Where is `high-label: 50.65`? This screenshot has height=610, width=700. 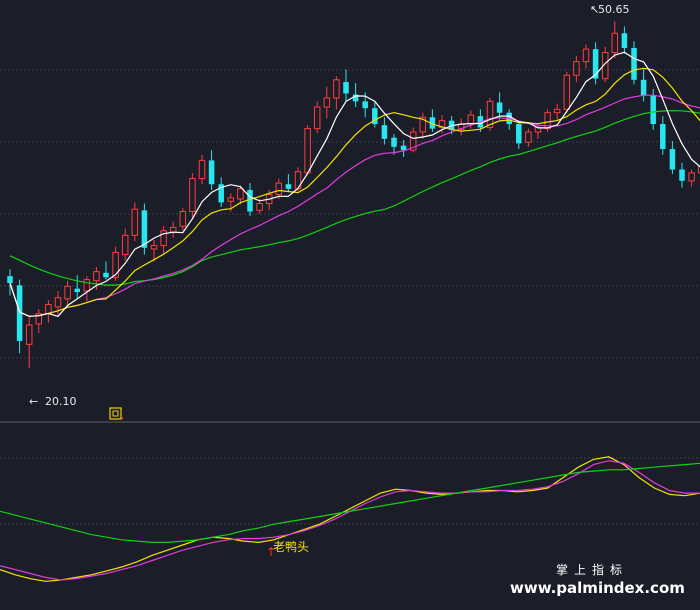
high-label: 50.65 is located at coordinates (614, 9).